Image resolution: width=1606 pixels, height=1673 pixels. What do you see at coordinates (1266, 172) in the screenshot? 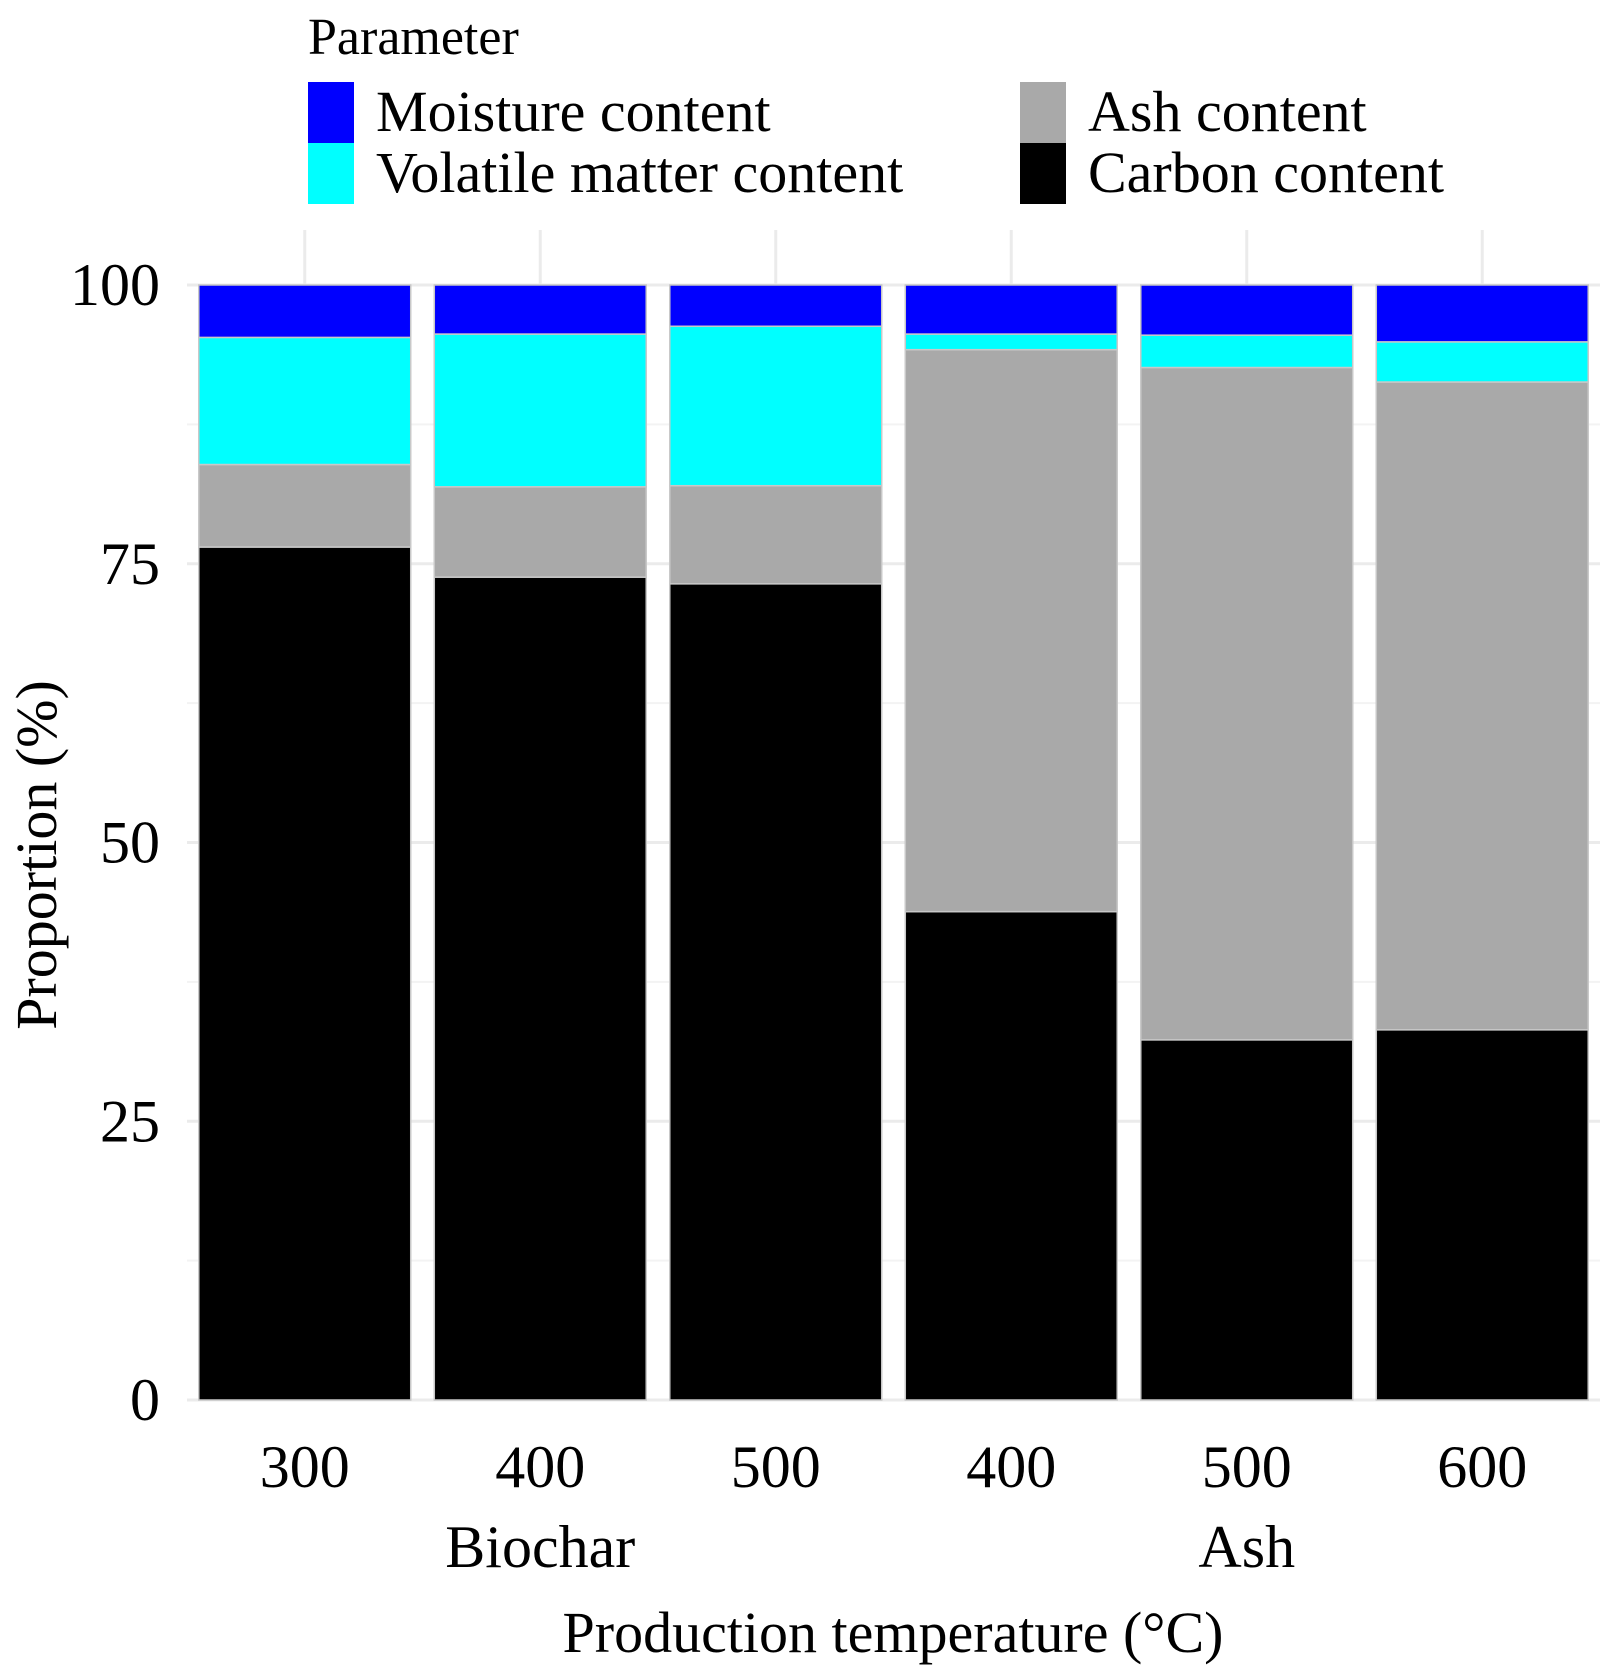
I see `legend-label-carbon-content: Carbon content` at bounding box center [1266, 172].